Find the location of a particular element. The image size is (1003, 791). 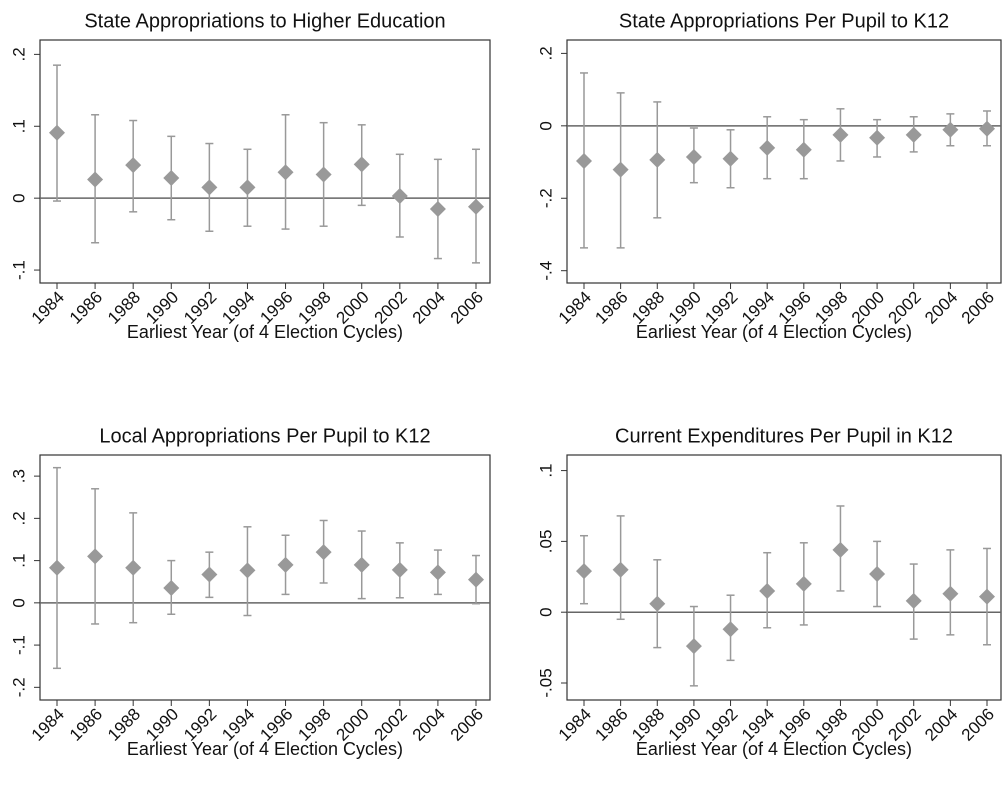

y-tick-label: -.05 is located at coordinates (545, 682).